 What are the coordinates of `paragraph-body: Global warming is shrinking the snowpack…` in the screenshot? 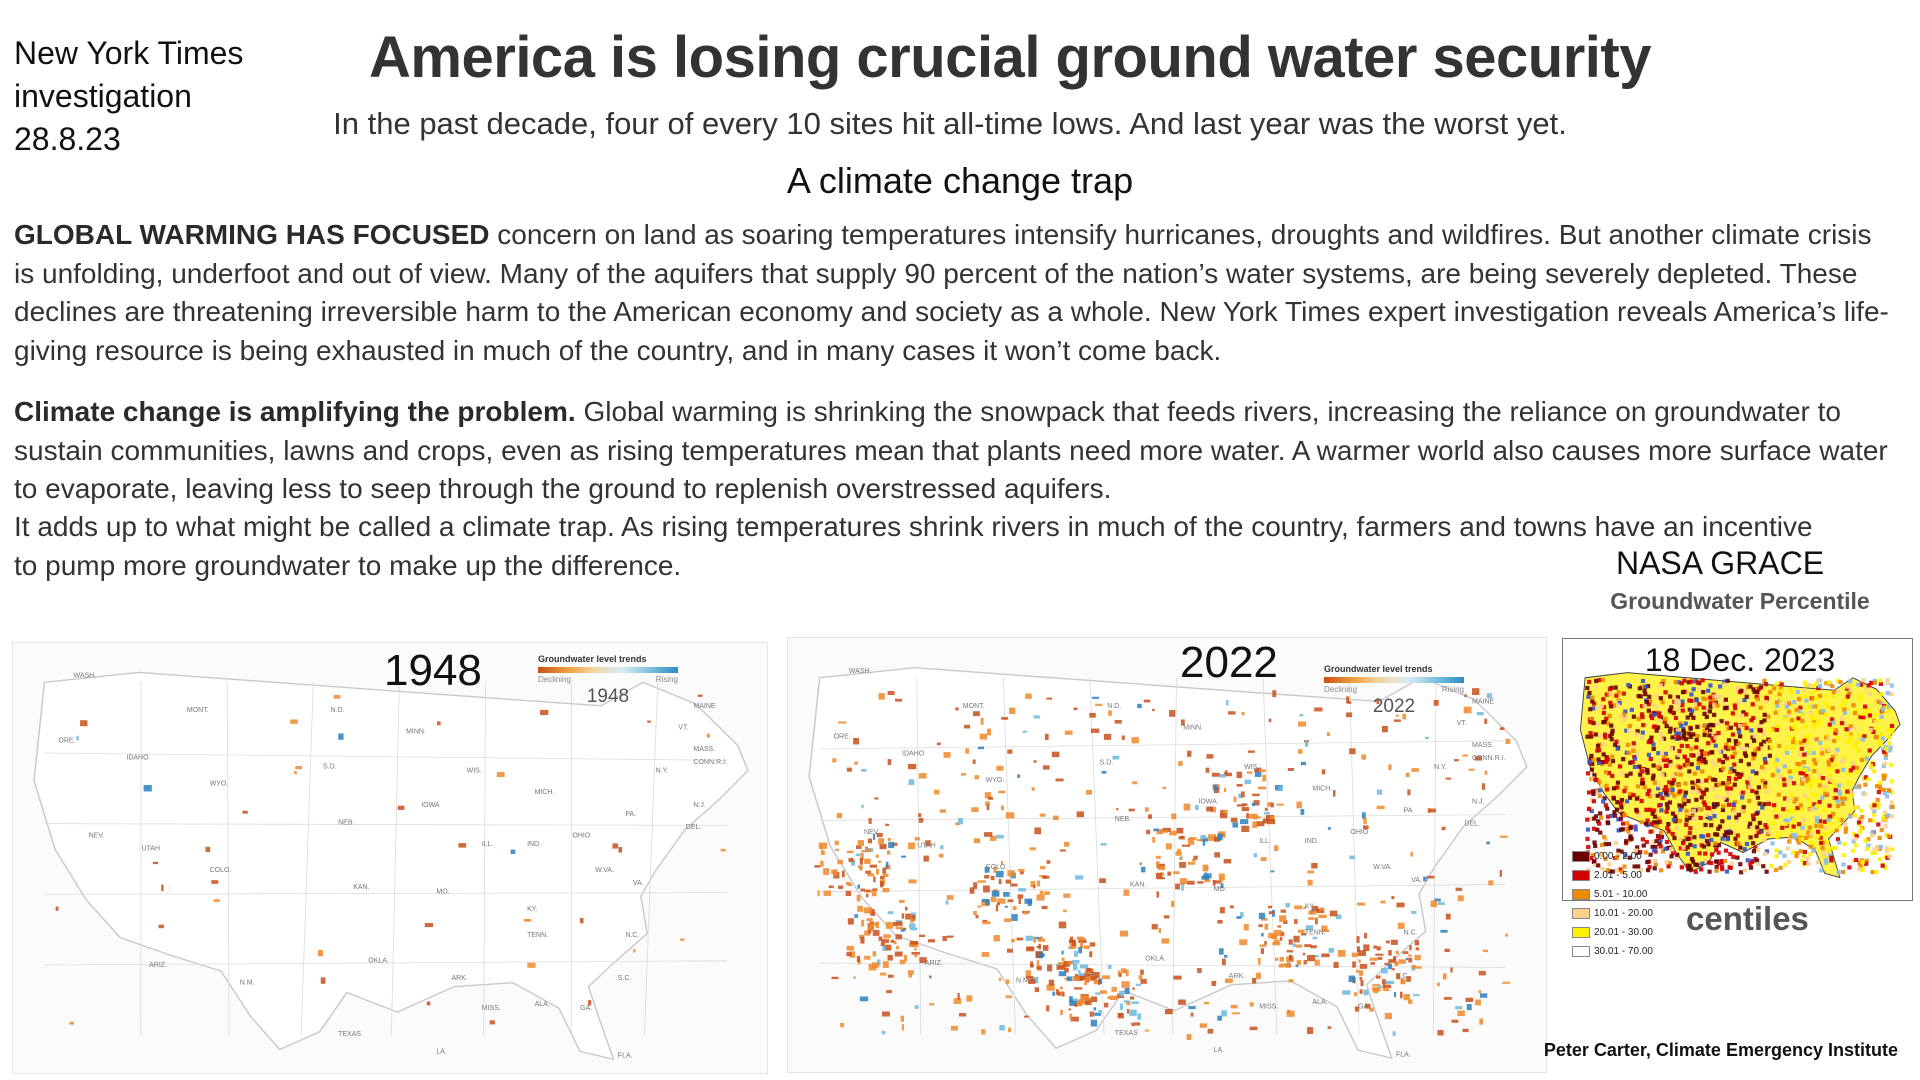 It's located at (951, 450).